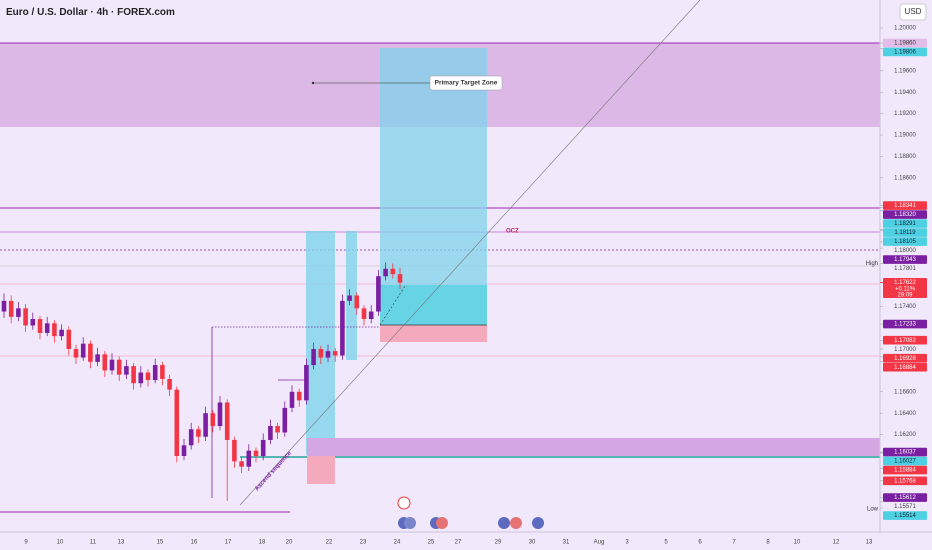  Describe the element at coordinates (228, 543) in the screenshot. I see `time-label: 17` at that location.